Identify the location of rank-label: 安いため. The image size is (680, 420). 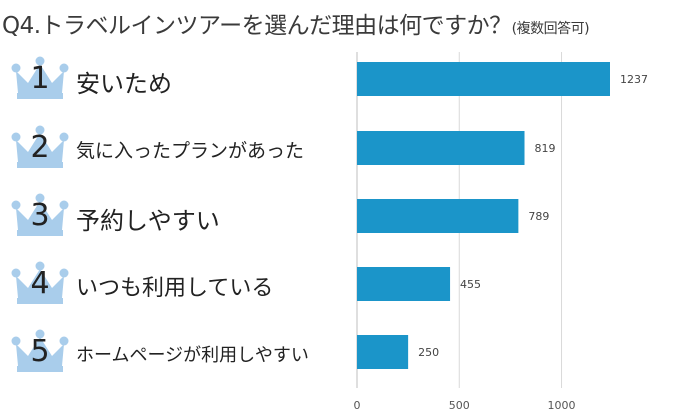
(124, 84).